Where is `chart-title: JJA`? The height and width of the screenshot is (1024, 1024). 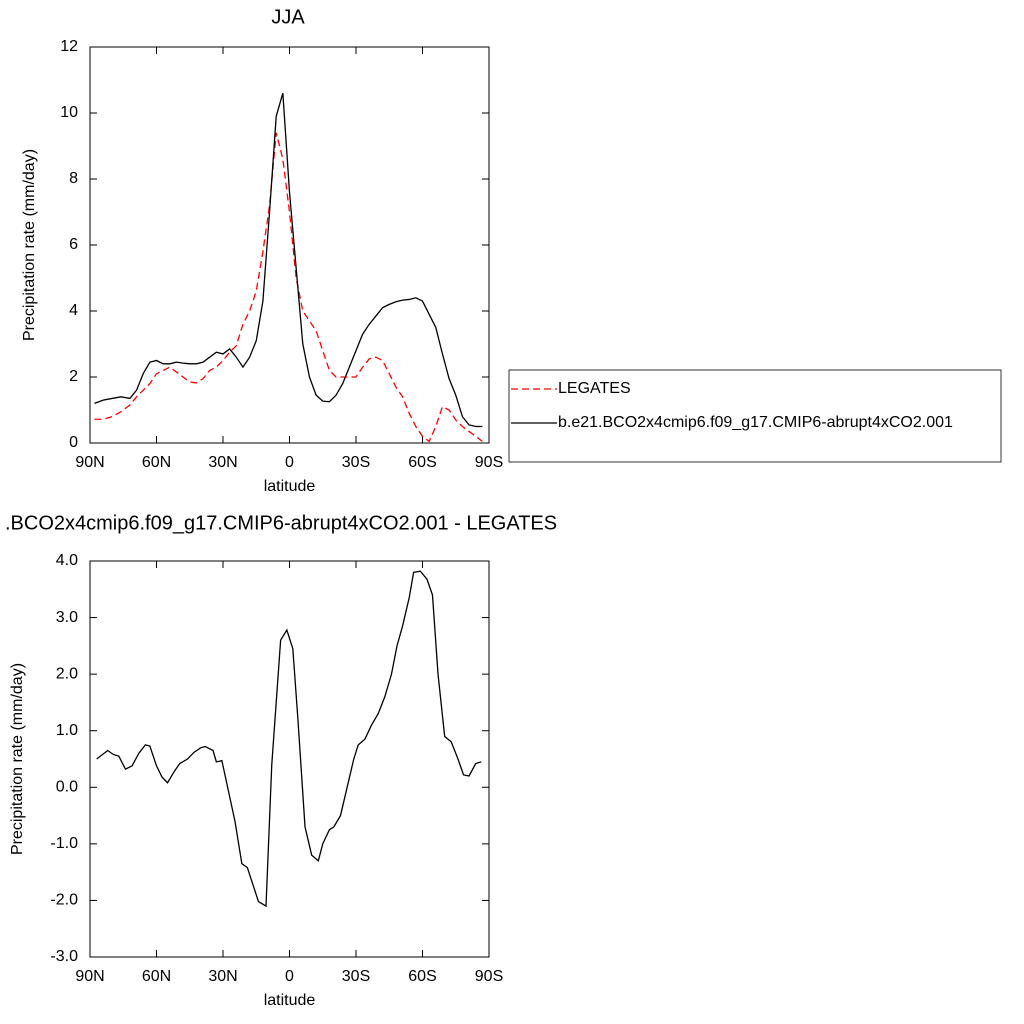
chart-title: JJA is located at coordinates (288, 17).